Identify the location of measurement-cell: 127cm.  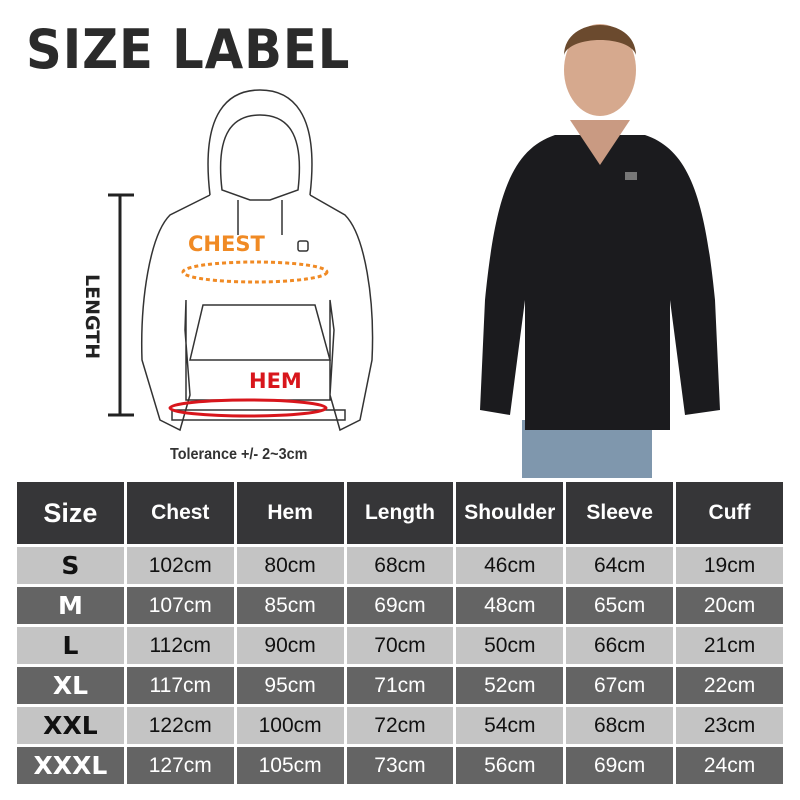
(180, 765).